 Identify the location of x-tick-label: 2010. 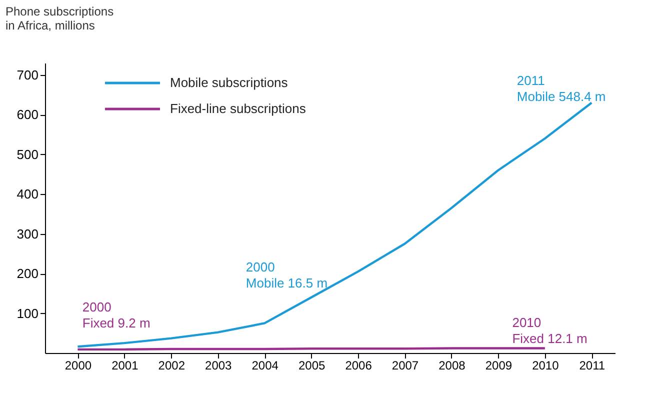
(546, 365).